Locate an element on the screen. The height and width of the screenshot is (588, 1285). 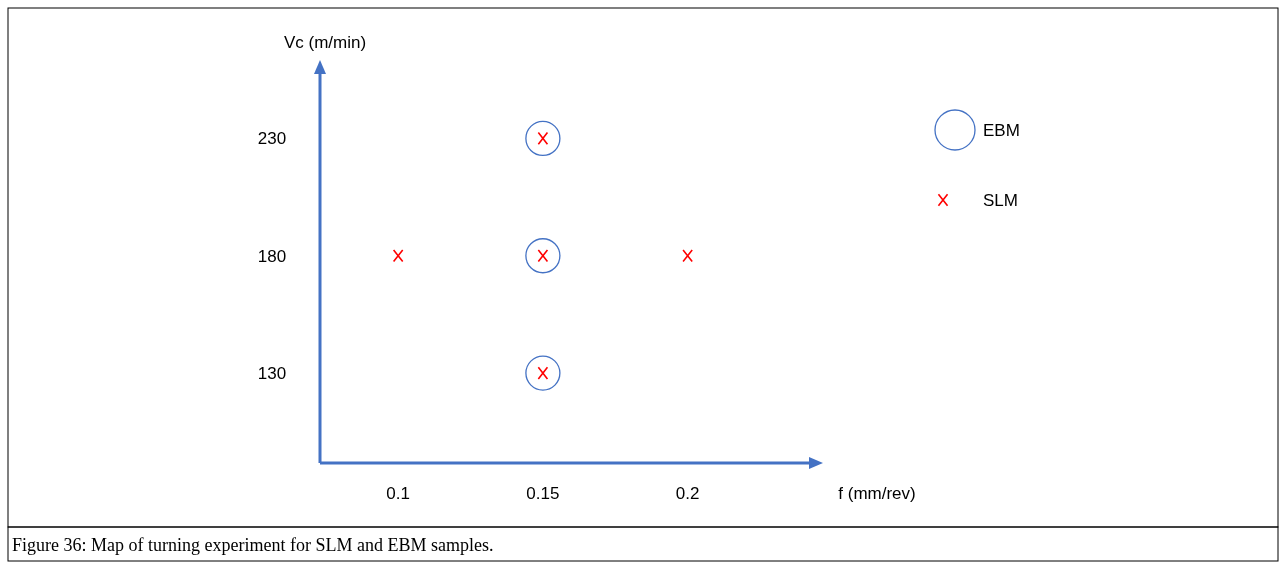
legend-label: EBM is located at coordinates (1001, 130).